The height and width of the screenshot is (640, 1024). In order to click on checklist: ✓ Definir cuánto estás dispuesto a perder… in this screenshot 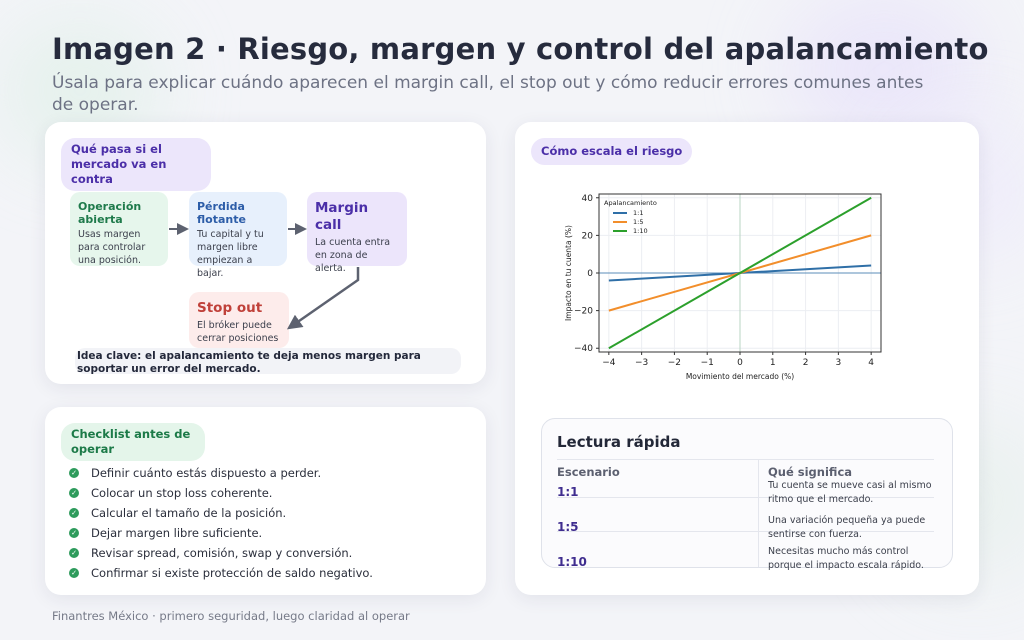, I will do `click(221, 523)`.